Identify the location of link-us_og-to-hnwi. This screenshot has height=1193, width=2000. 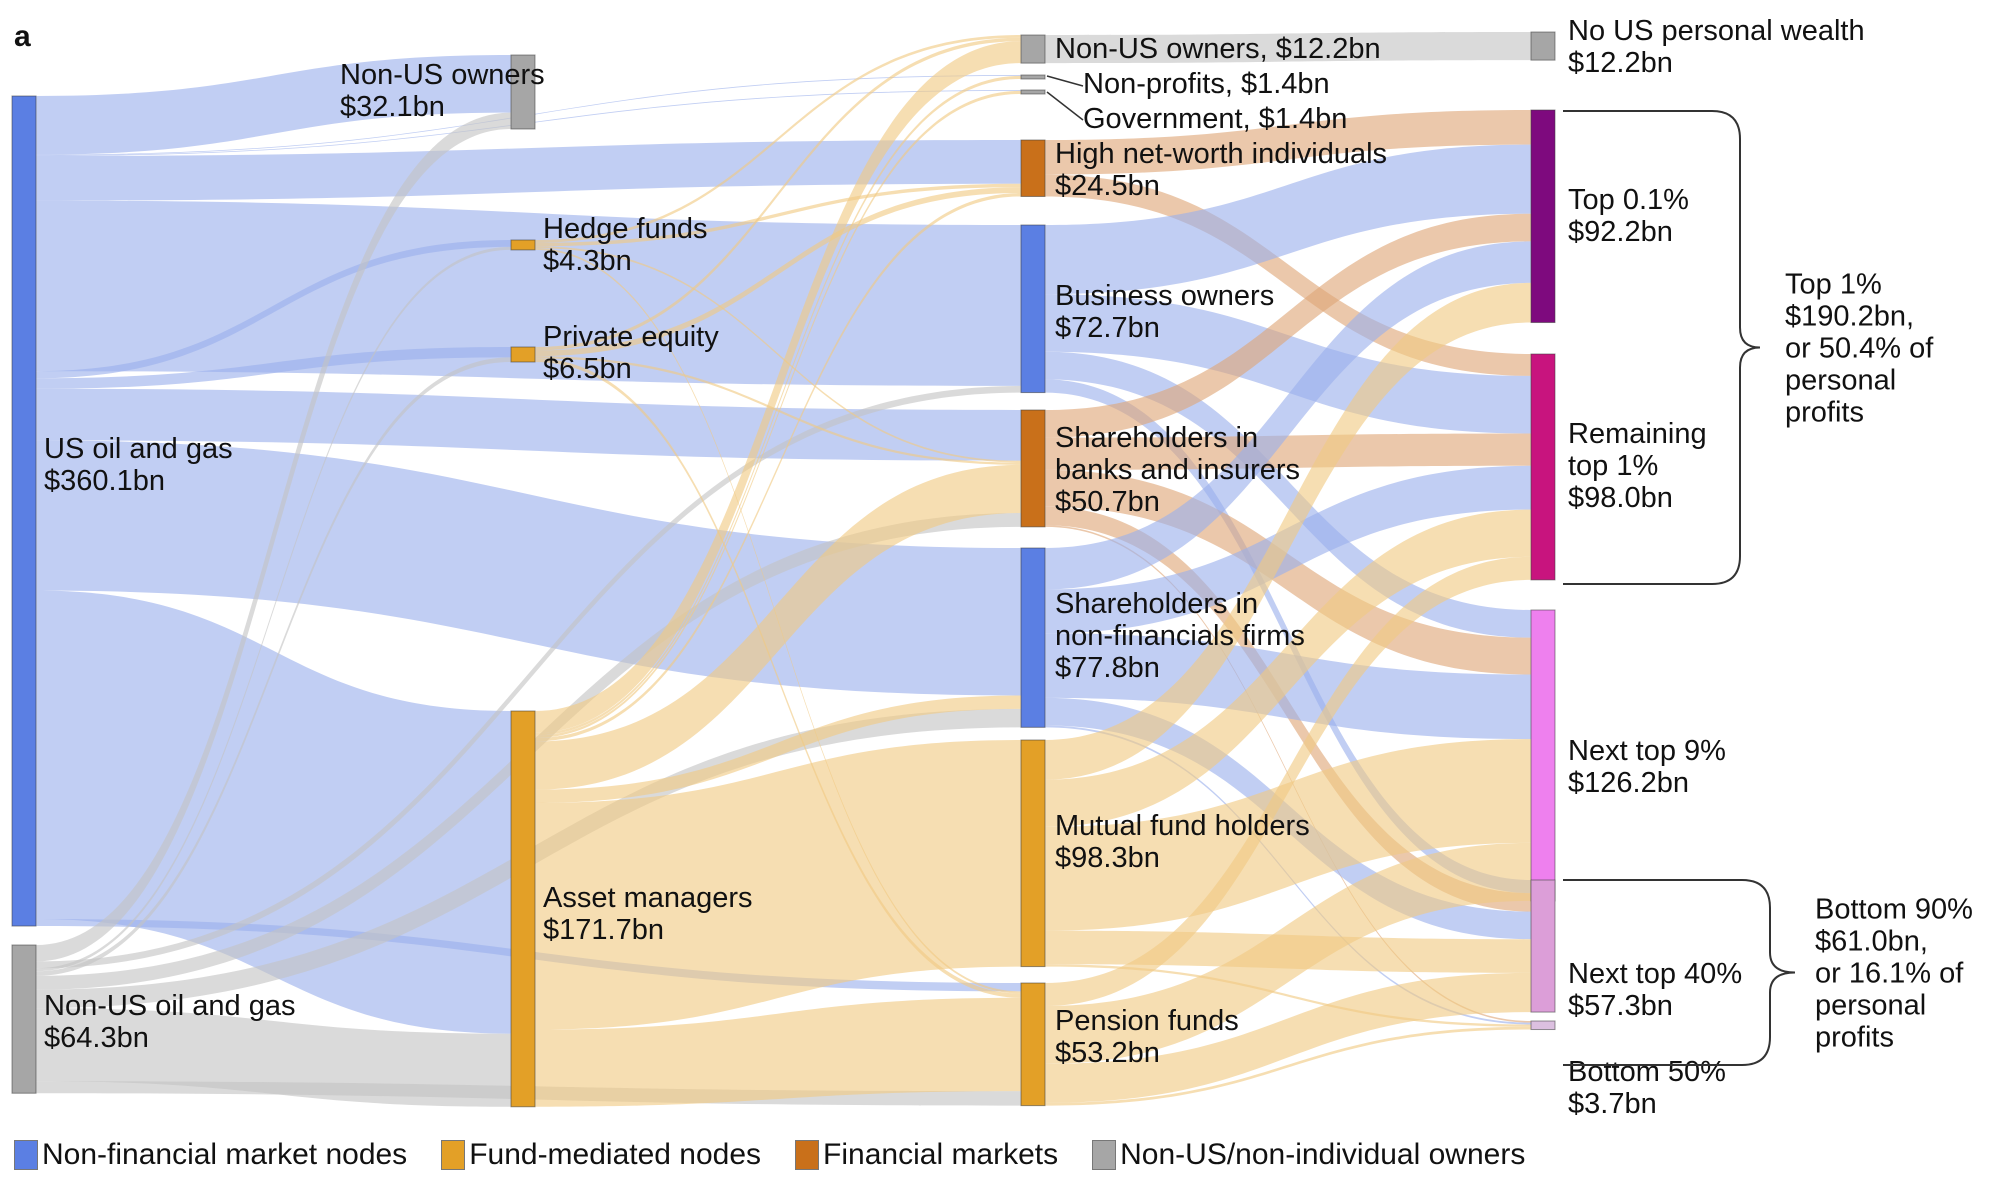
(528, 170).